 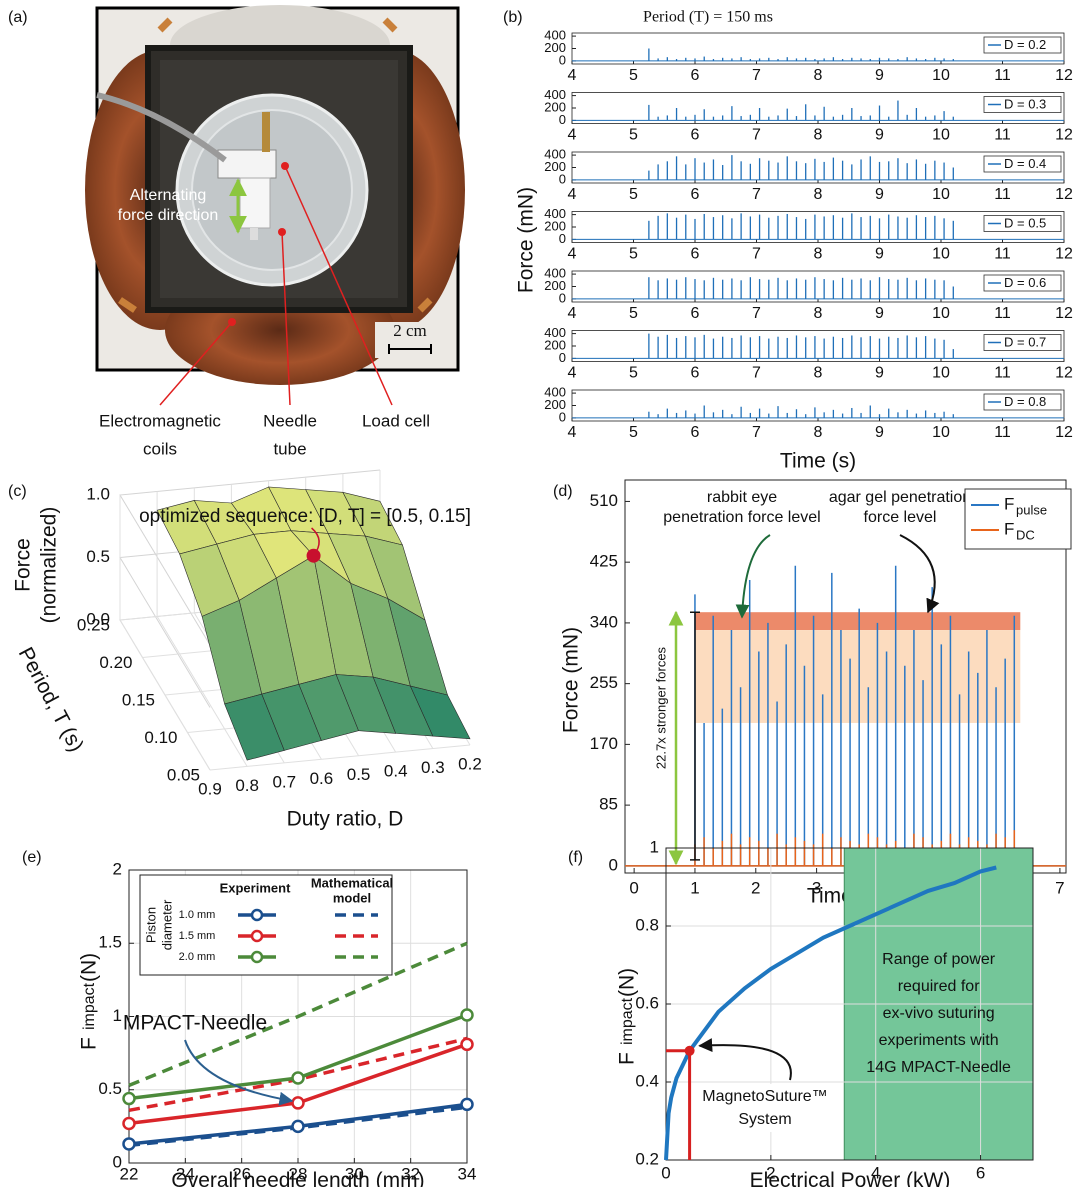 I want to click on band-label: force level, so click(x=900, y=517).